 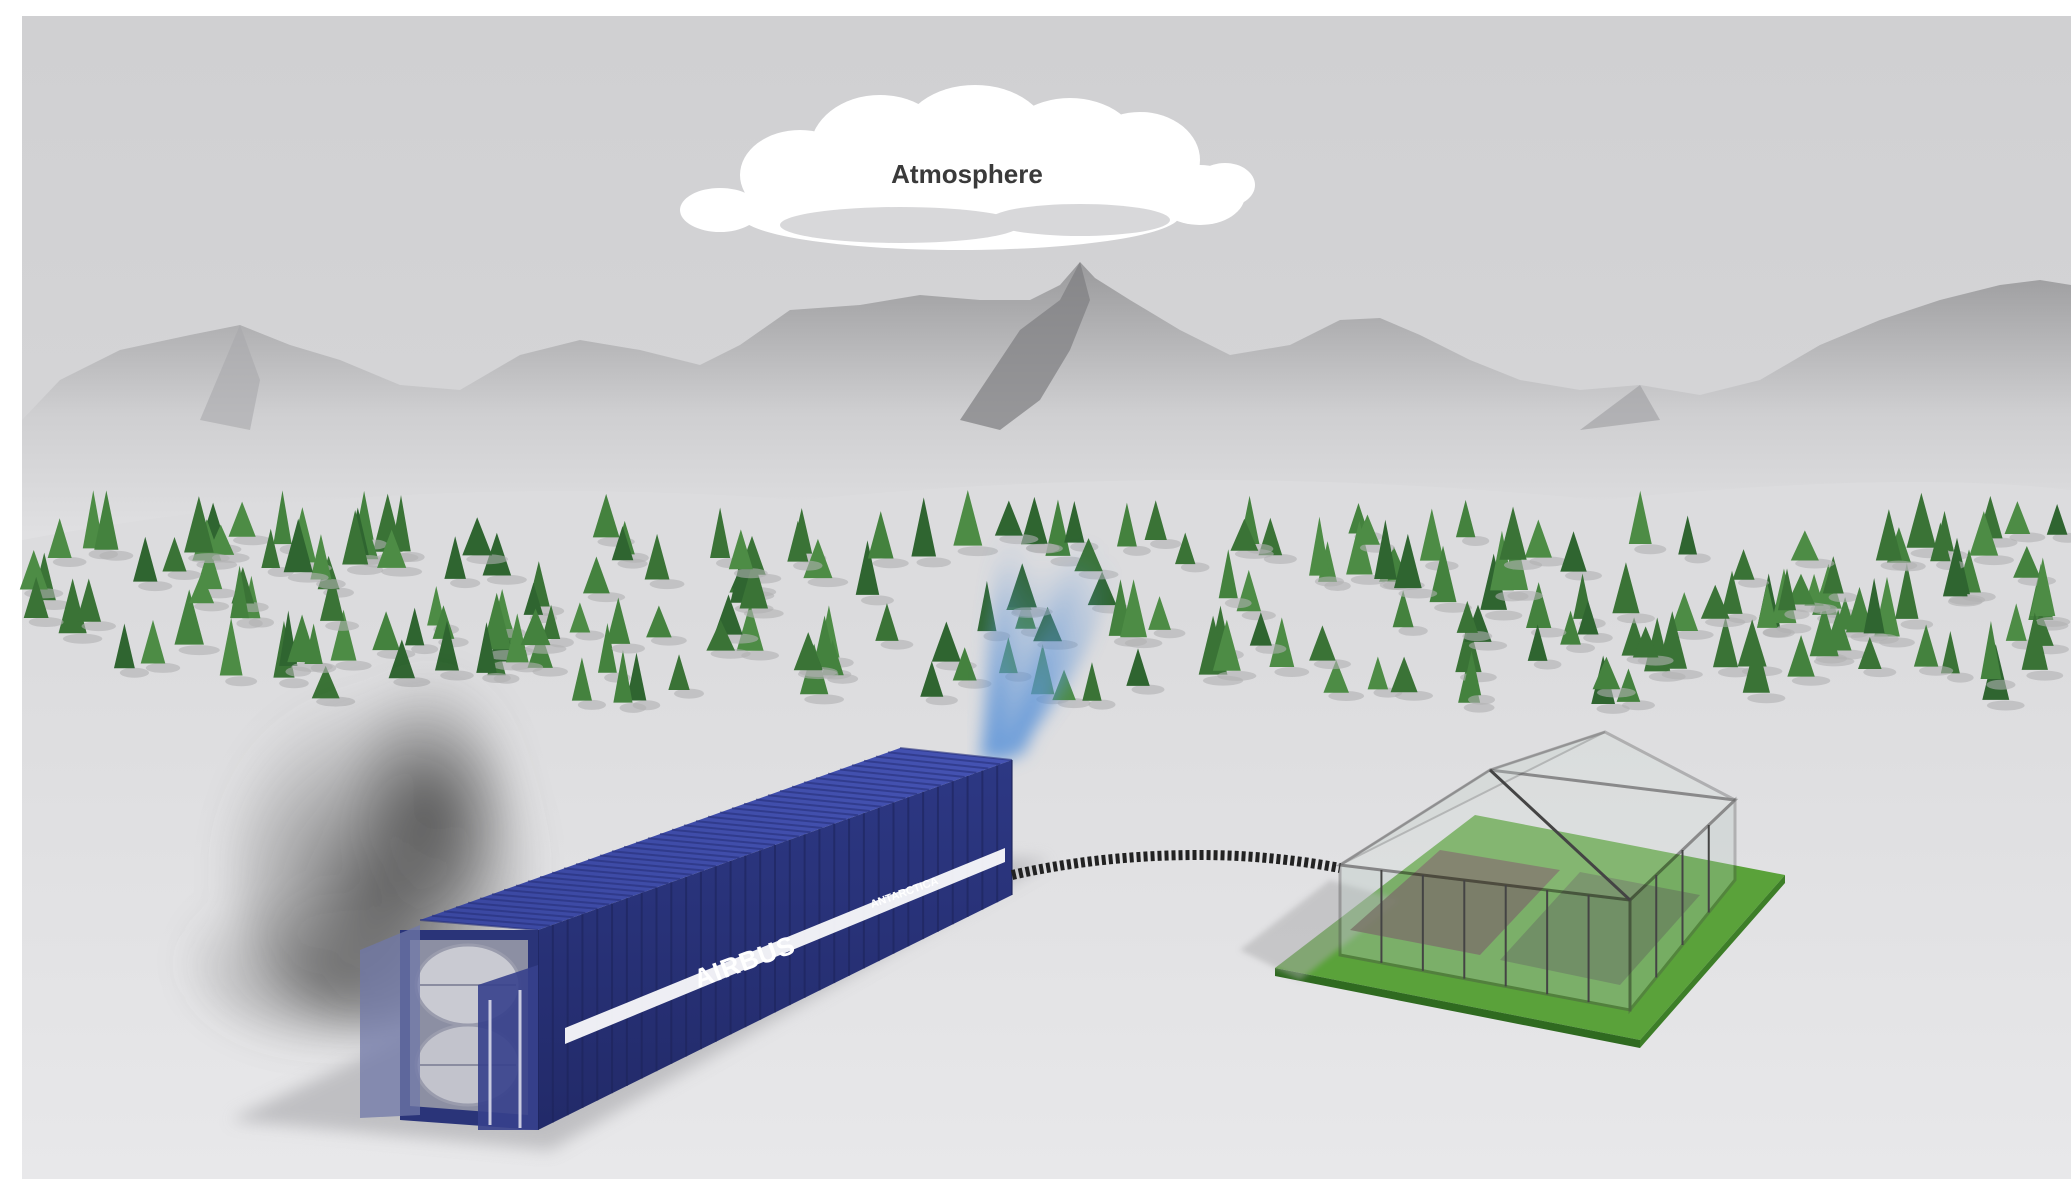 What do you see at coordinates (967, 174) in the screenshot?
I see `cloud-label: Atmosphere` at bounding box center [967, 174].